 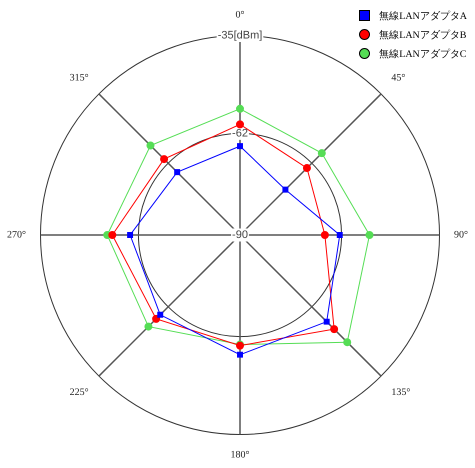 I want to click on legend-label: 無線LANアダプタC, so click(x=422, y=54).